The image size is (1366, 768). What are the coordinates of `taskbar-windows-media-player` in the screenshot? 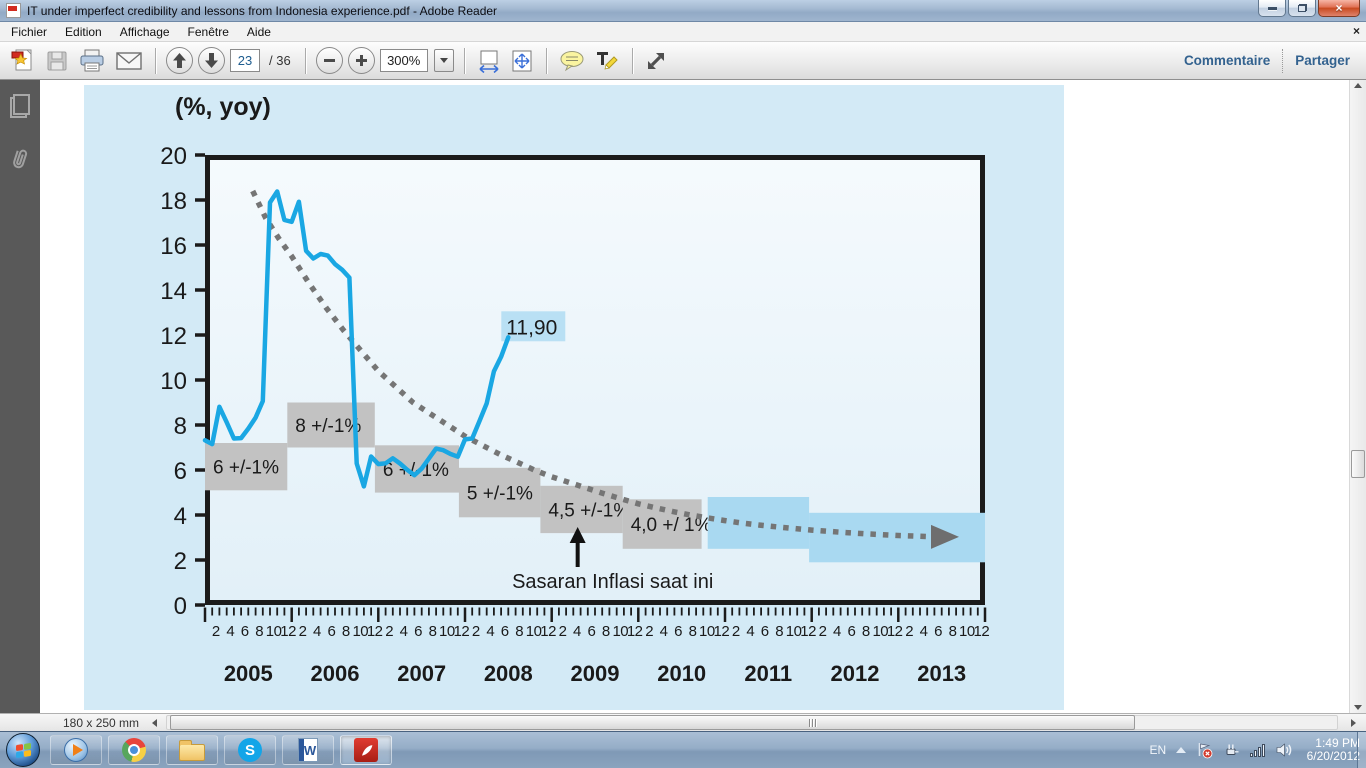 It's located at (76, 750).